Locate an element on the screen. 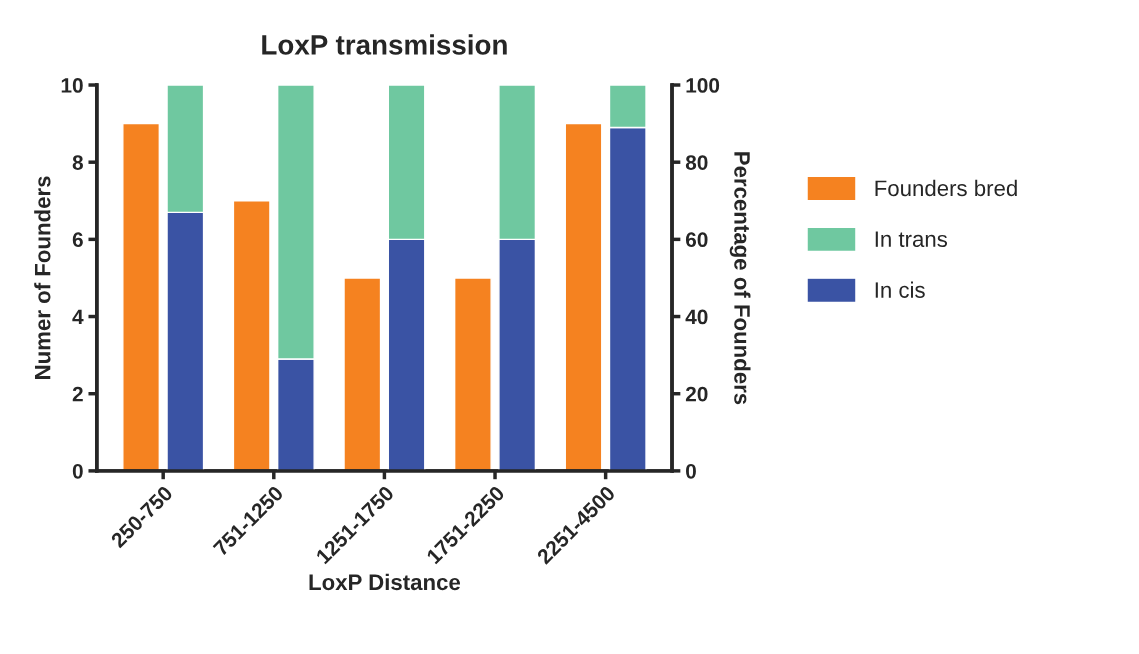  y-tick-label: 8 is located at coordinates (77, 162).